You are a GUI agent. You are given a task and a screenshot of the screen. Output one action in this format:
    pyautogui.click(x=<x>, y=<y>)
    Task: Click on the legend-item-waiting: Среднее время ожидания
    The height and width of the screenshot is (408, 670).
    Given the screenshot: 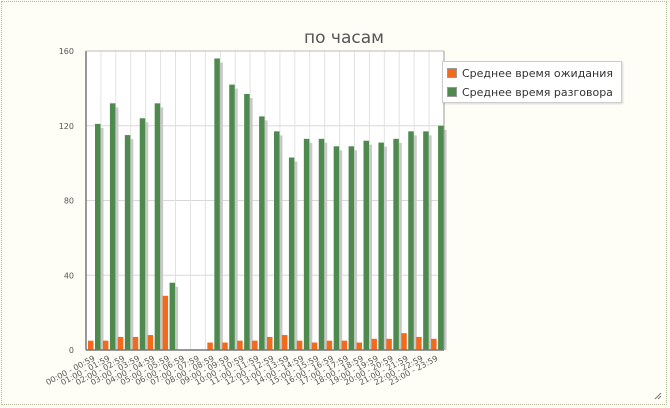 What is the action you would take?
    pyautogui.click(x=530, y=73)
    